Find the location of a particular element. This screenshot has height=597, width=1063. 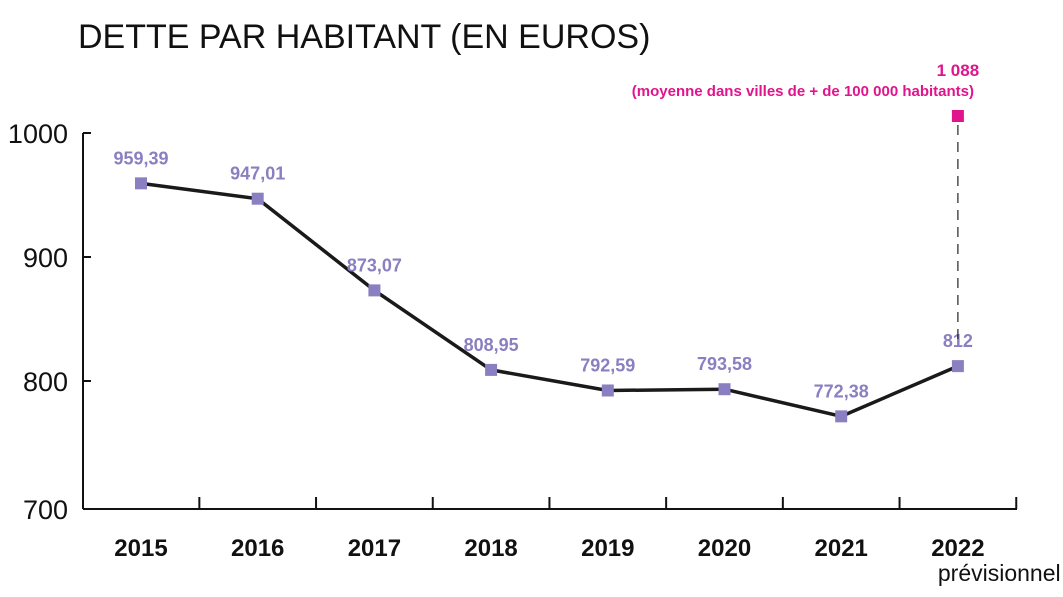

y-tick-label-700: 700 is located at coordinates (45, 510).